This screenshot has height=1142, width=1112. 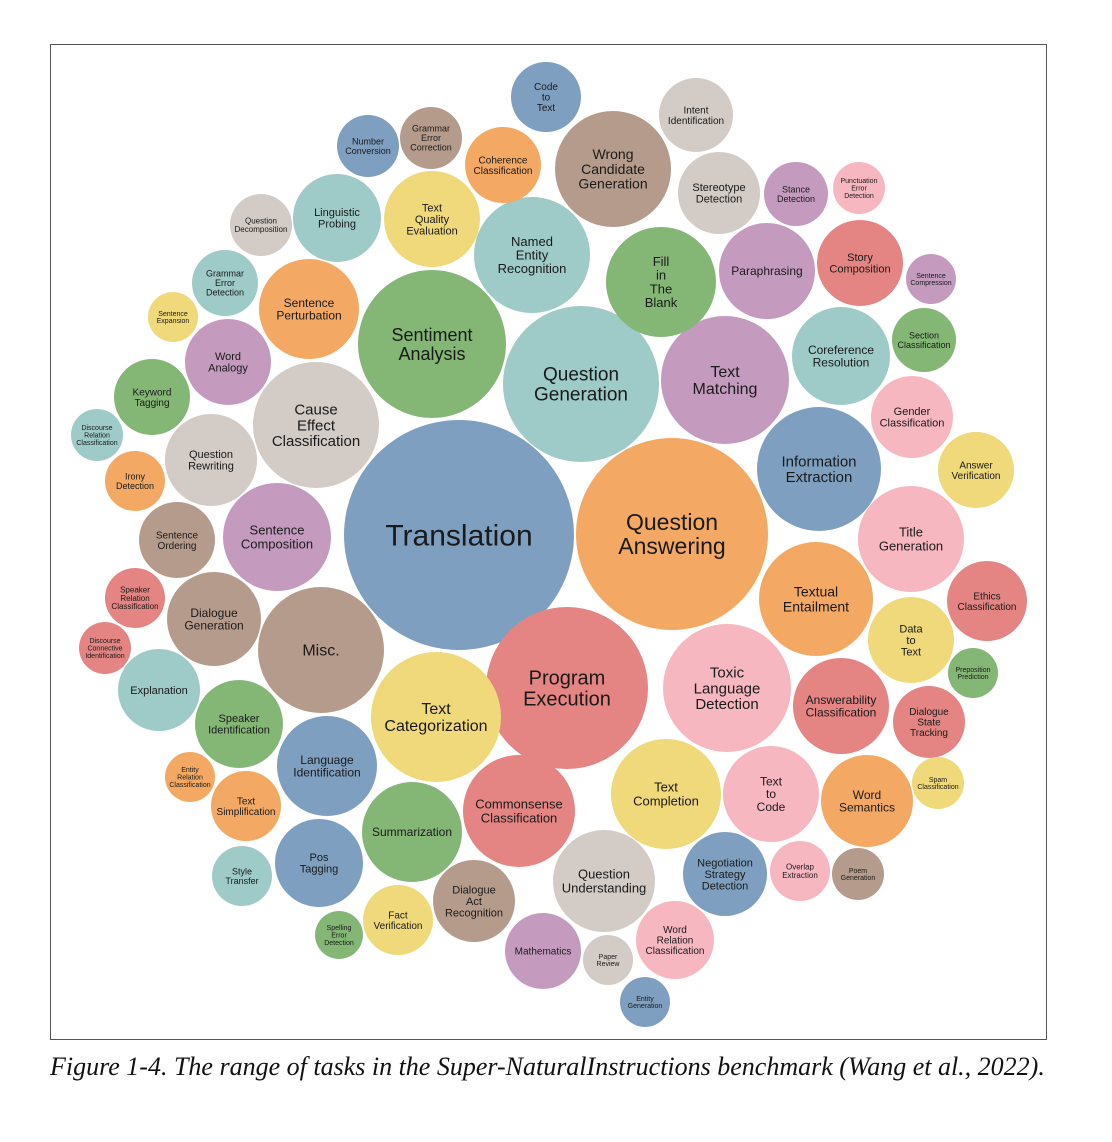 I want to click on bubble-label: Speaker Identification, so click(x=239, y=725).